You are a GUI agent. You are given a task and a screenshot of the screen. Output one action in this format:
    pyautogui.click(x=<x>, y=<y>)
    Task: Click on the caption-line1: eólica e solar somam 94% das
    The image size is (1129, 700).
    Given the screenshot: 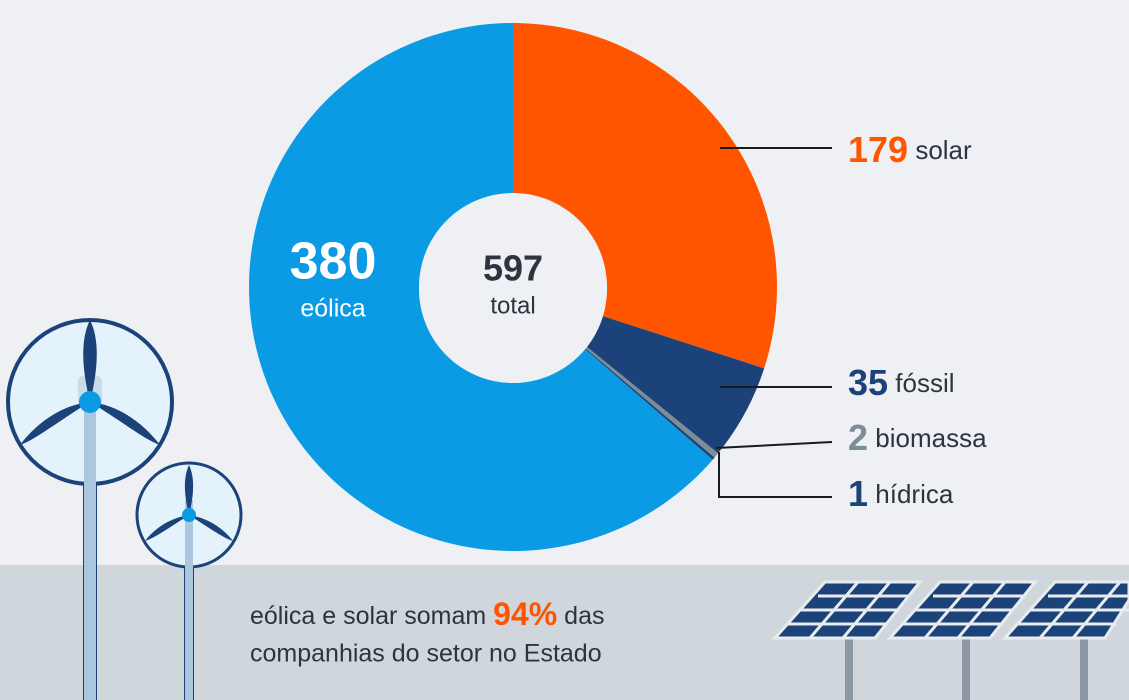 What is the action you would take?
    pyautogui.click(x=427, y=614)
    